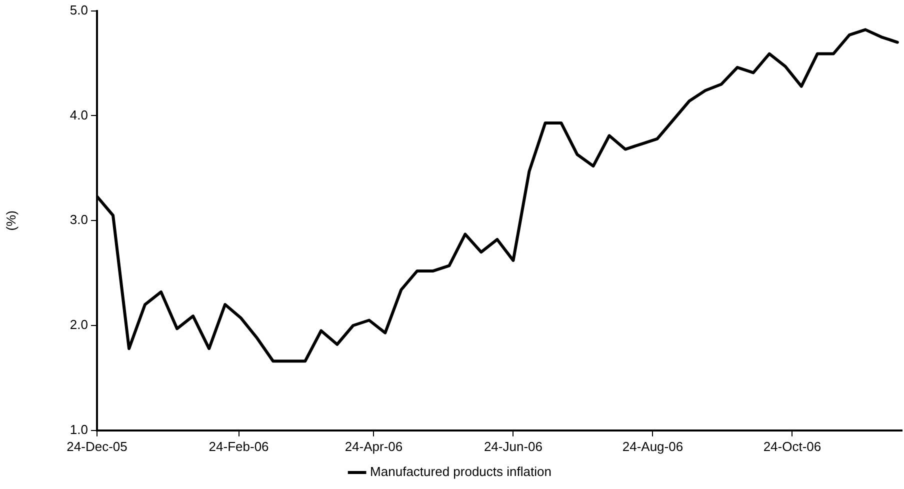 The width and height of the screenshot is (904, 489). What do you see at coordinates (97, 446) in the screenshot?
I see `x-tick-label: 24-Dec-05` at bounding box center [97, 446].